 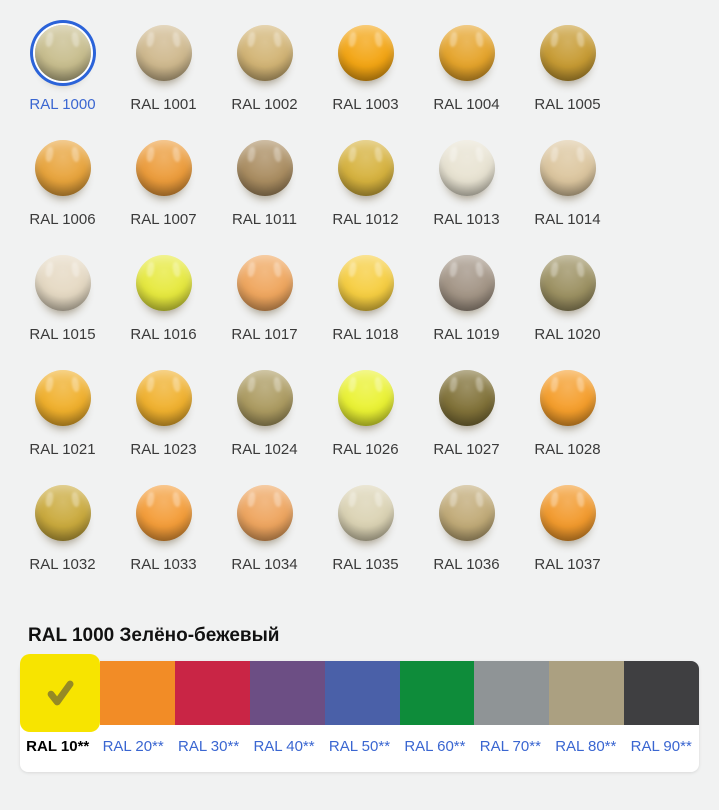 I want to click on color-label: RAL 1026, so click(x=365, y=449).